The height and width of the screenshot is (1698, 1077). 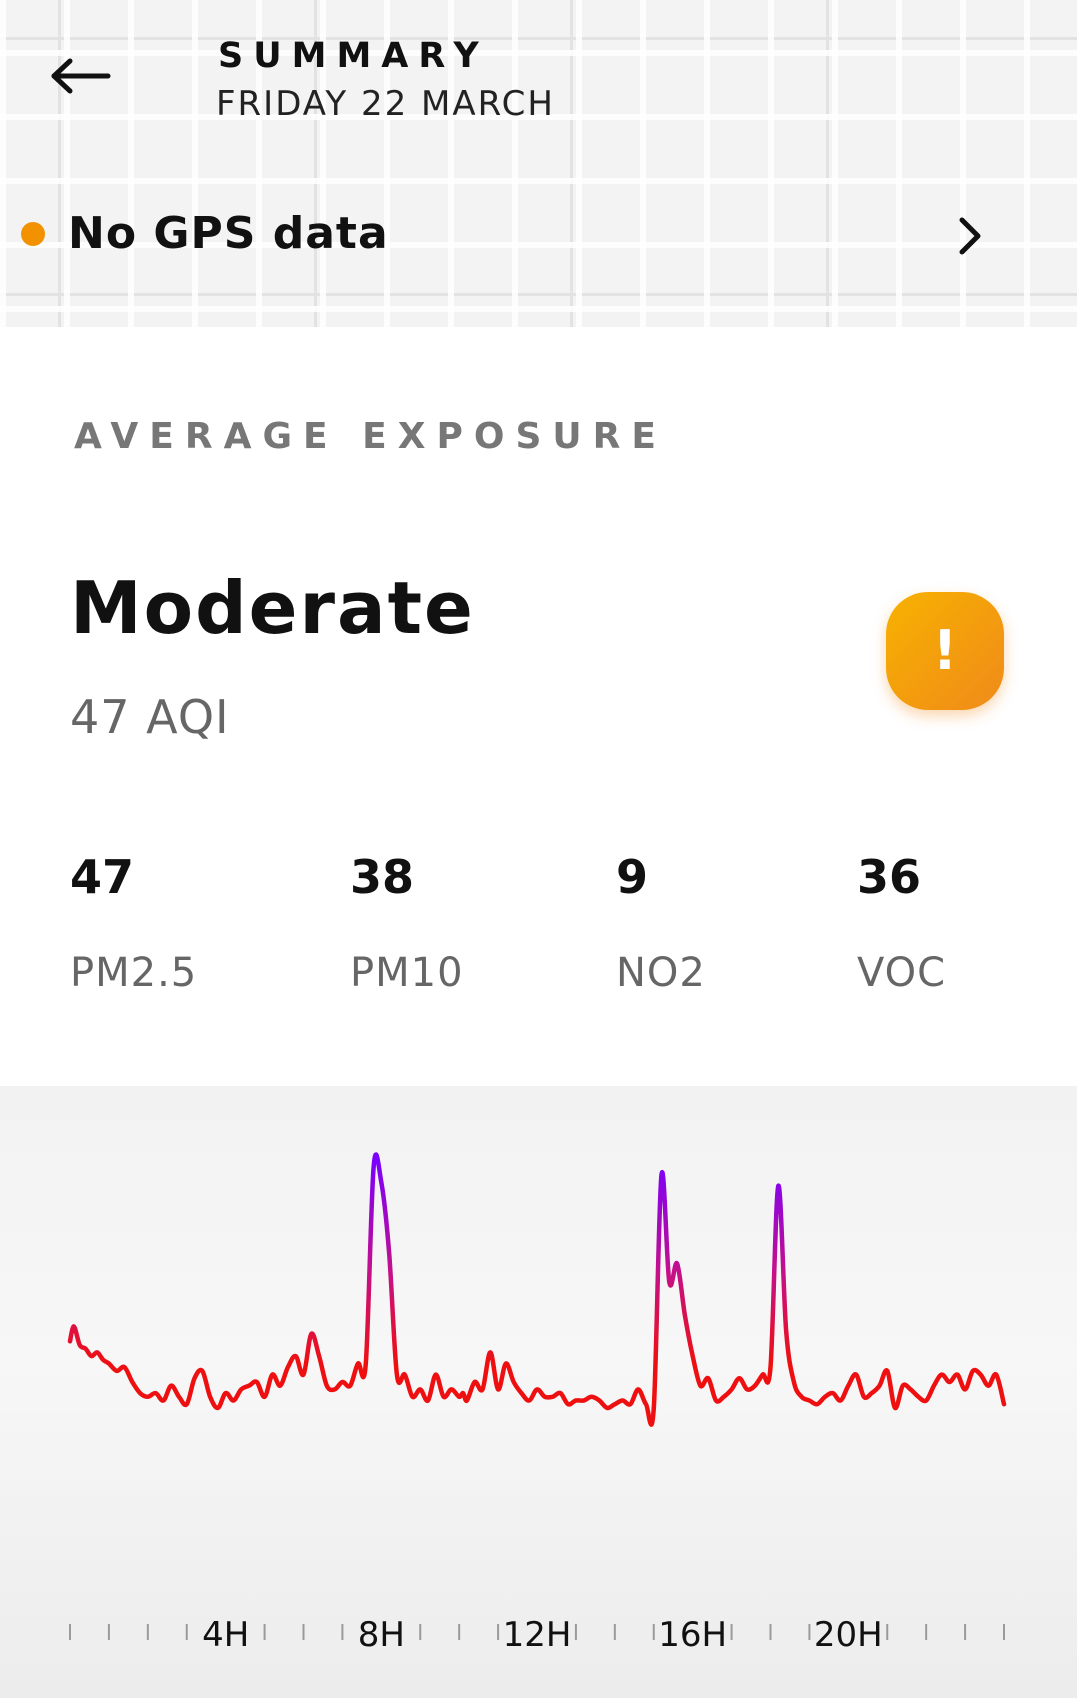 What do you see at coordinates (902, 973) in the screenshot?
I see `metric-label: VOC` at bounding box center [902, 973].